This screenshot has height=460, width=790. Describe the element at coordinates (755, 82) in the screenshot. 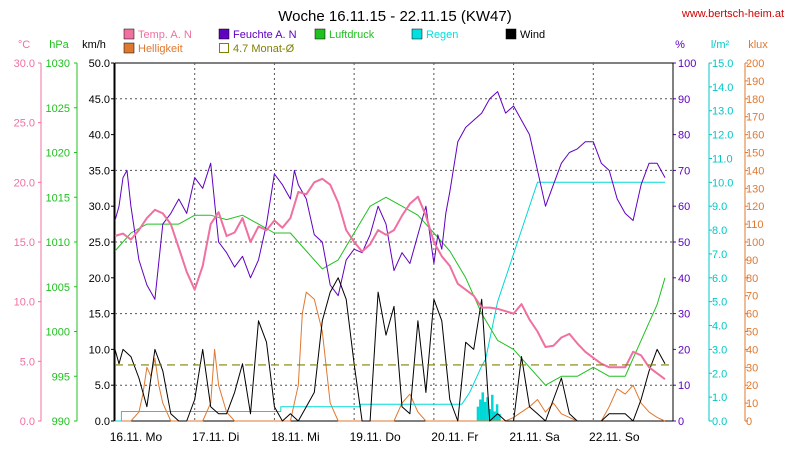

I see `axis-tick-label-light: 190` at that location.